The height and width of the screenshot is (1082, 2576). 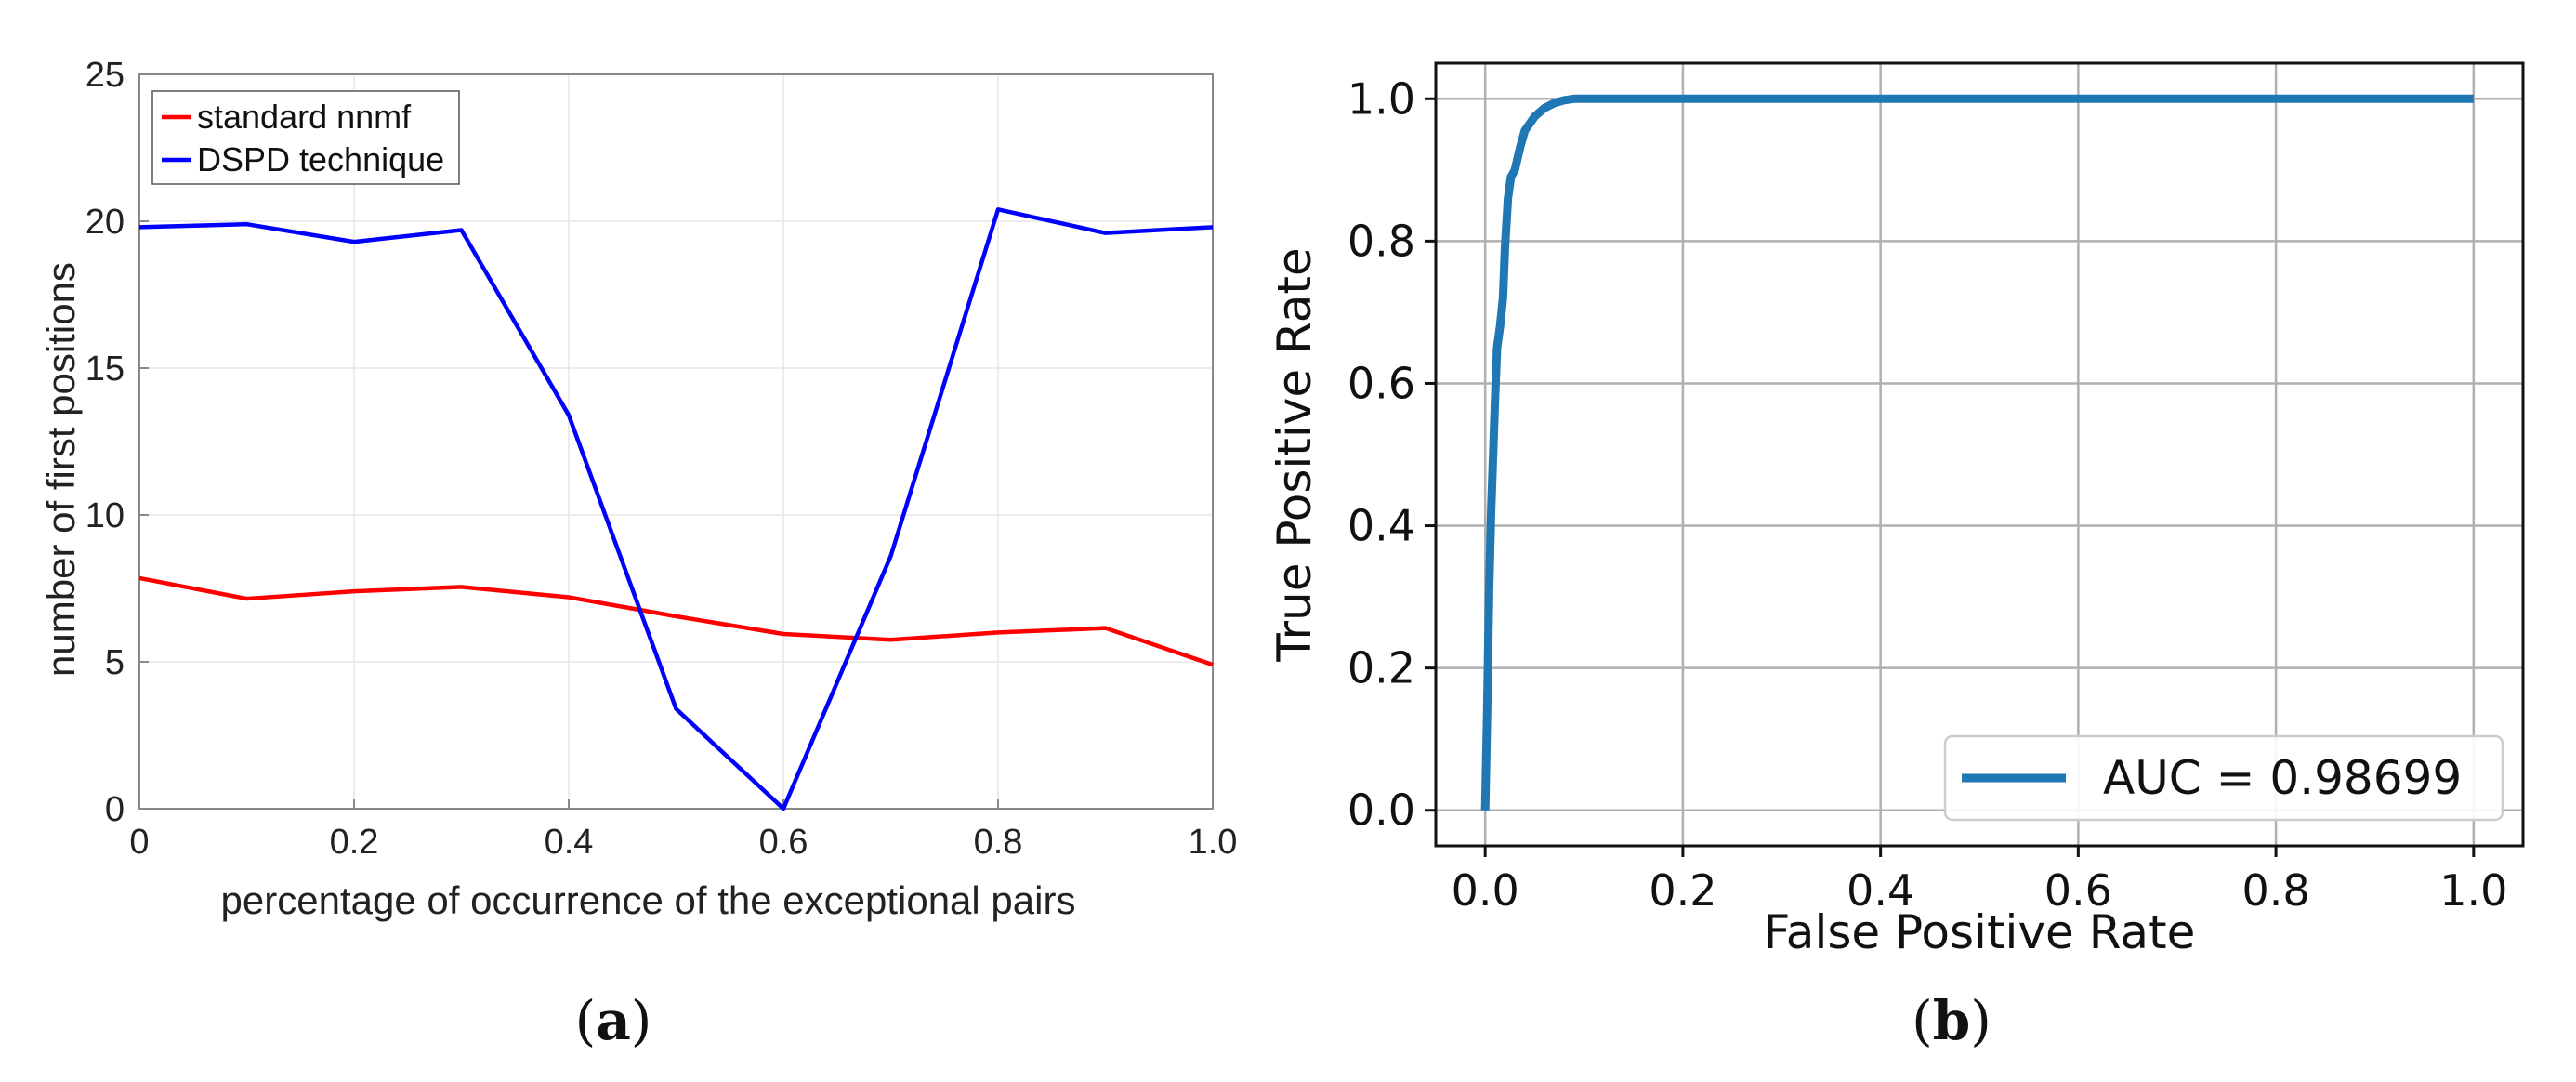 I want to click on a-caption: (a), so click(x=613, y=1021).